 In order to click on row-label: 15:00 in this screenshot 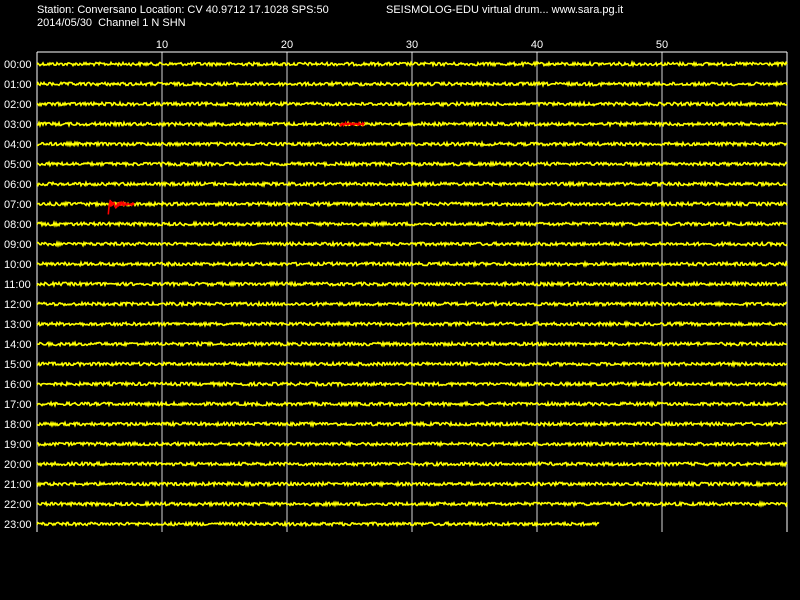, I will do `click(18, 365)`.